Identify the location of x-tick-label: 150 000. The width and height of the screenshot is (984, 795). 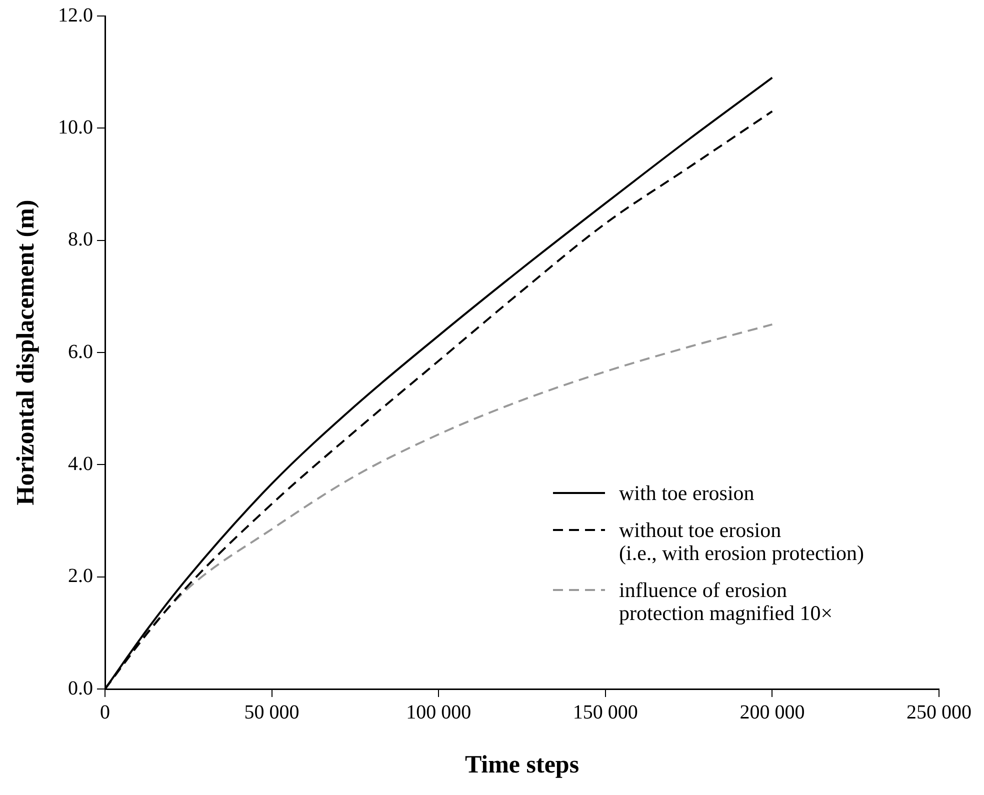
(605, 712).